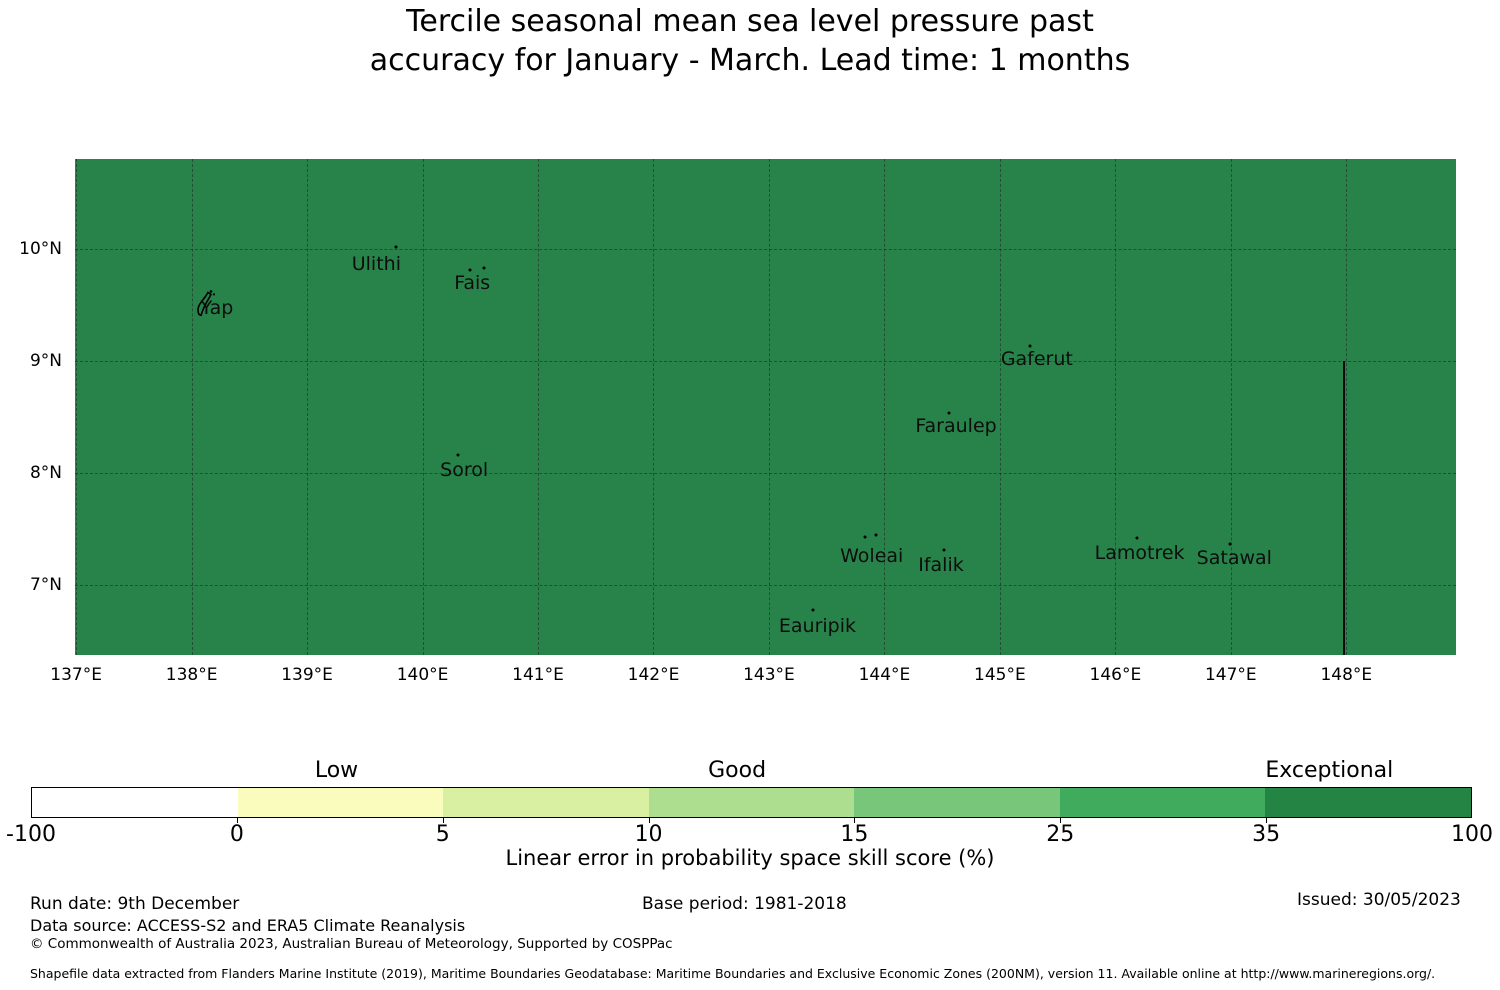  What do you see at coordinates (207, 304) in the screenshot?
I see `yap-island-shape` at bounding box center [207, 304].